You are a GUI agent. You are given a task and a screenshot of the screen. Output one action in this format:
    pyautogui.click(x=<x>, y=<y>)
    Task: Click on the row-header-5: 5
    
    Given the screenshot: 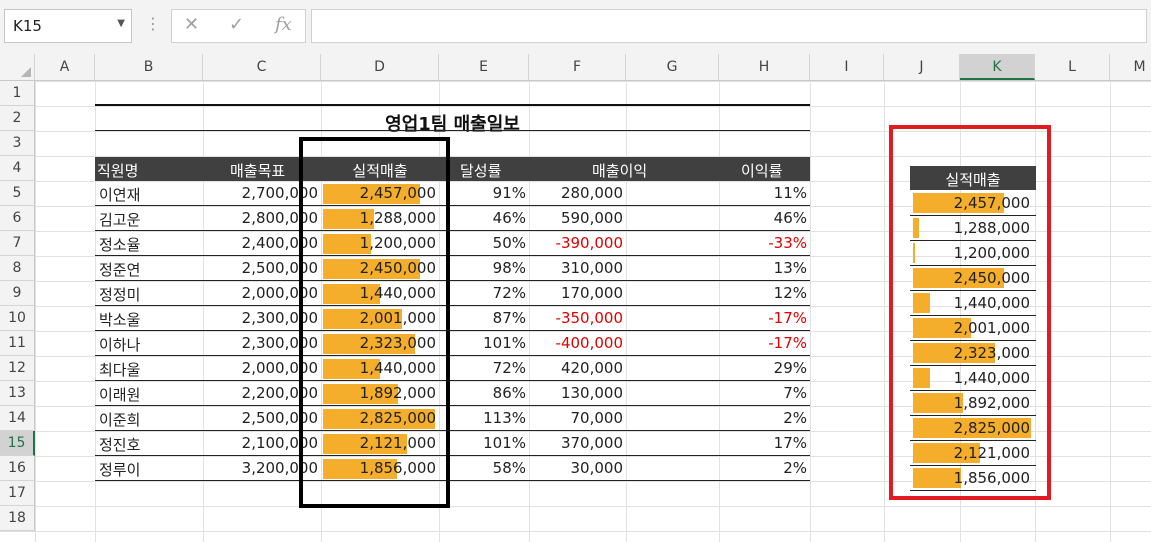 What is the action you would take?
    pyautogui.click(x=17, y=193)
    